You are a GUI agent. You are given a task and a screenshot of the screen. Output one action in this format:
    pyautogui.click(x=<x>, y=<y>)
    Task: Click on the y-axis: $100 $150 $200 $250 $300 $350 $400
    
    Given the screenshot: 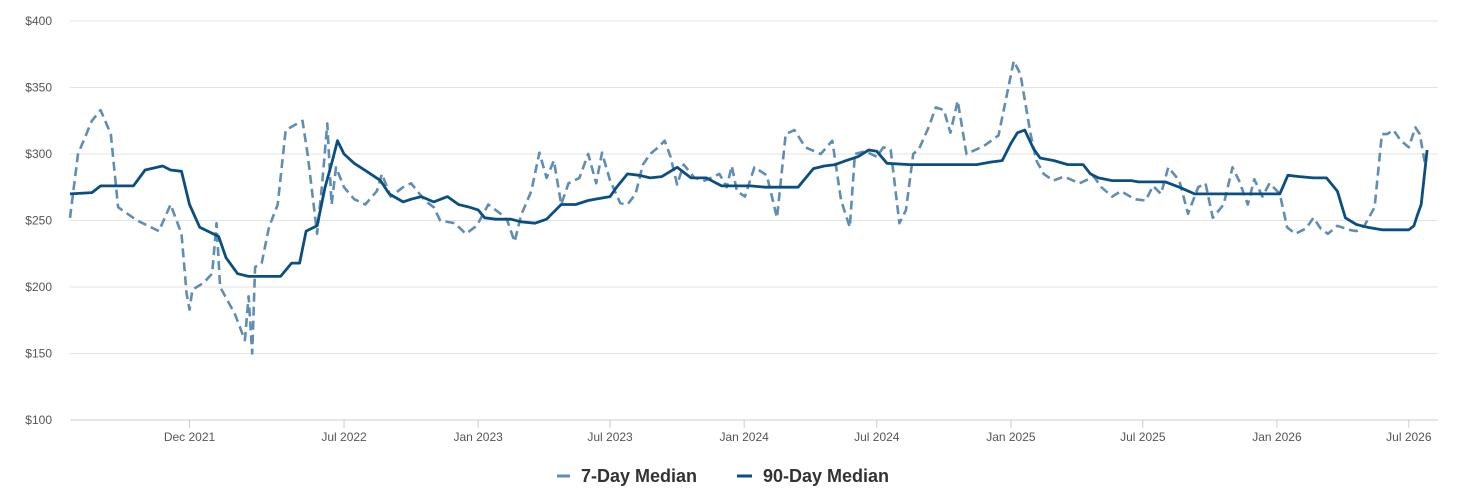 What is the action you would take?
    pyautogui.click(x=38, y=220)
    